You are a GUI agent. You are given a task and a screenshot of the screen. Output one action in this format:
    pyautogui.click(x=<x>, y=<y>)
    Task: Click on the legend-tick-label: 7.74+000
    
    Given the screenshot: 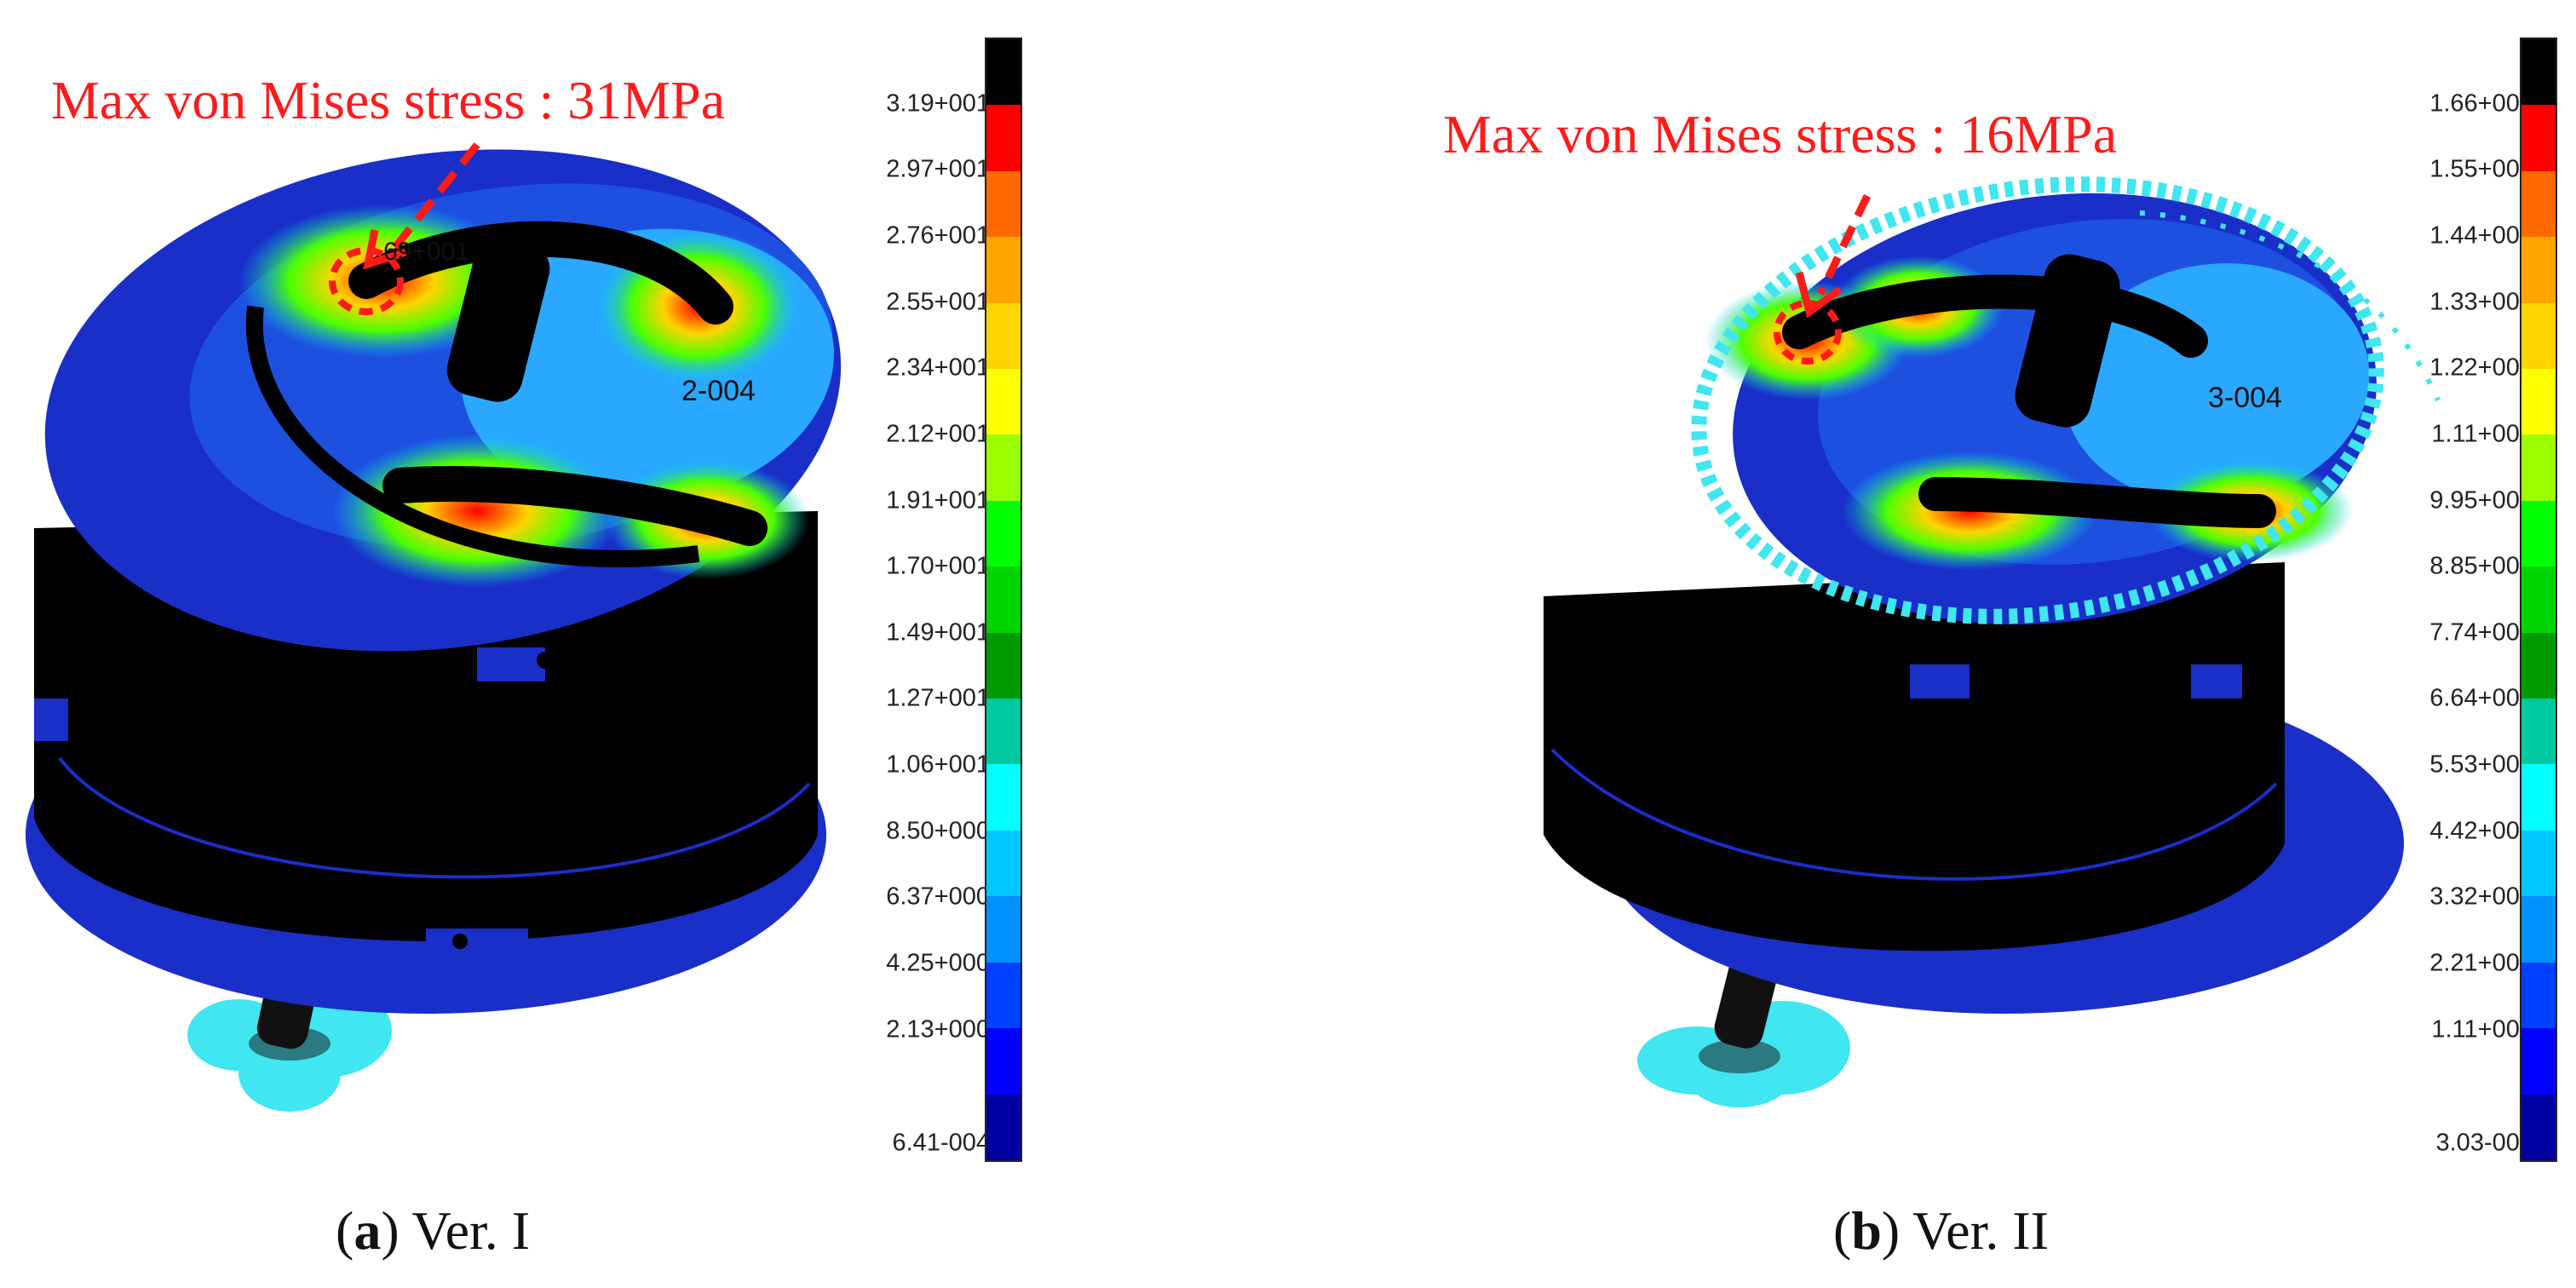 What is the action you would take?
    pyautogui.click(x=2481, y=633)
    